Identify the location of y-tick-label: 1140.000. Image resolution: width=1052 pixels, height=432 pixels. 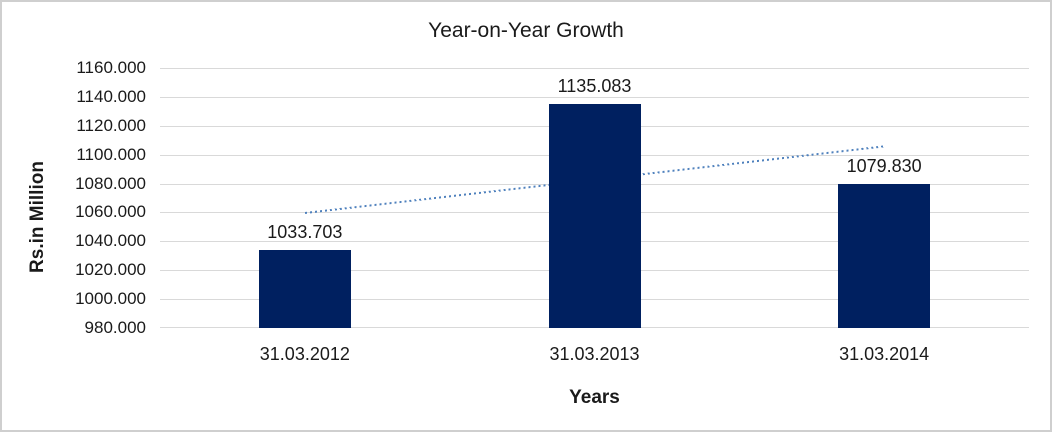
(111, 96).